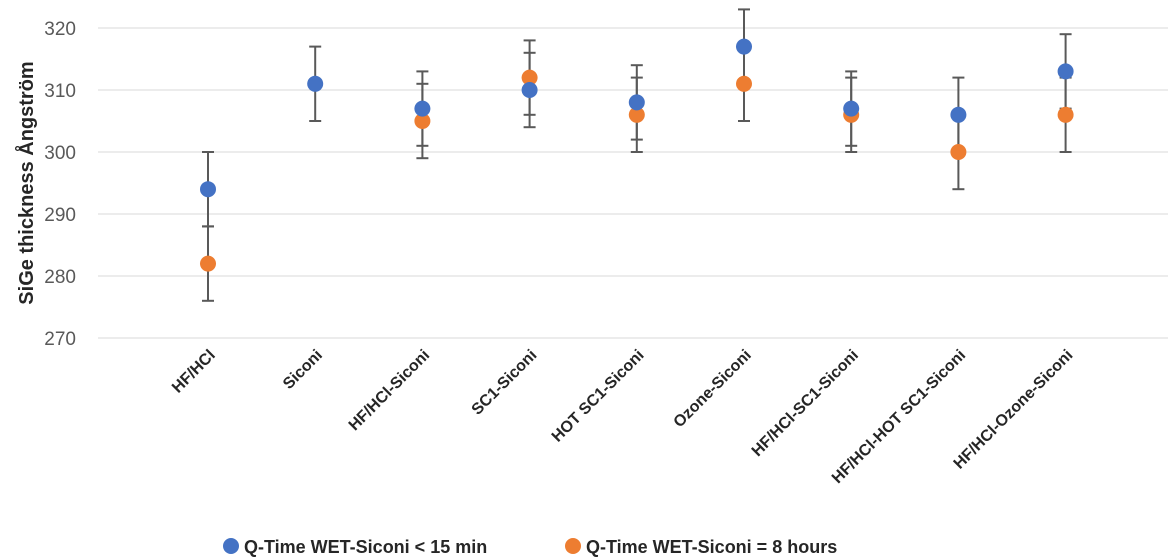  What do you see at coordinates (60, 339) in the screenshot?
I see `y-tick-label: 270` at bounding box center [60, 339].